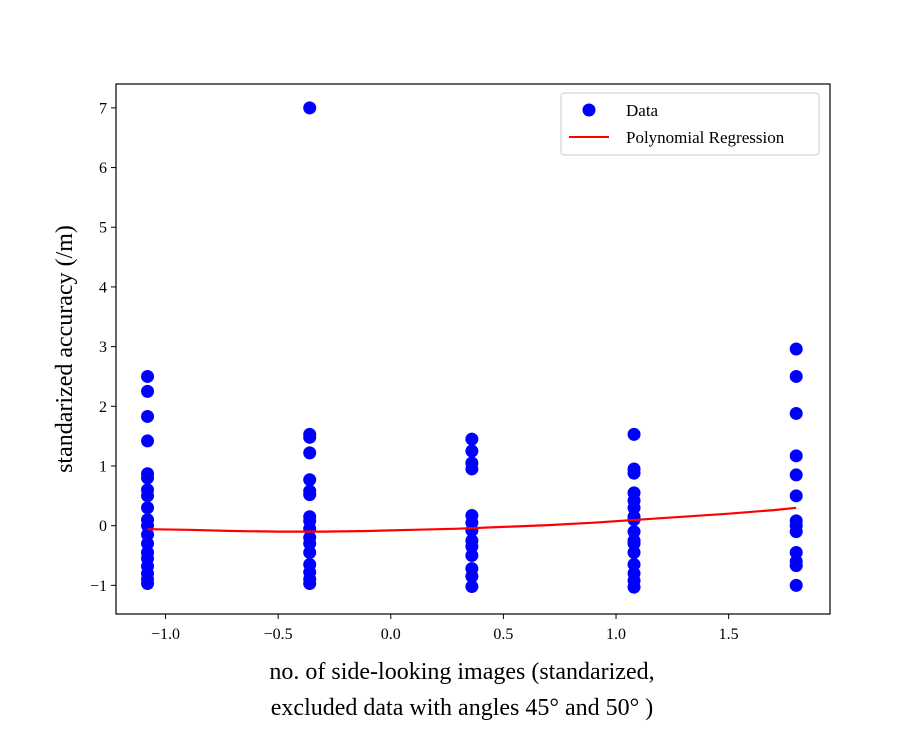 This screenshot has width=922, height=736. Describe the element at coordinates (705, 137) in the screenshot. I see `legend-label-regression: Polynomial Regression` at that location.